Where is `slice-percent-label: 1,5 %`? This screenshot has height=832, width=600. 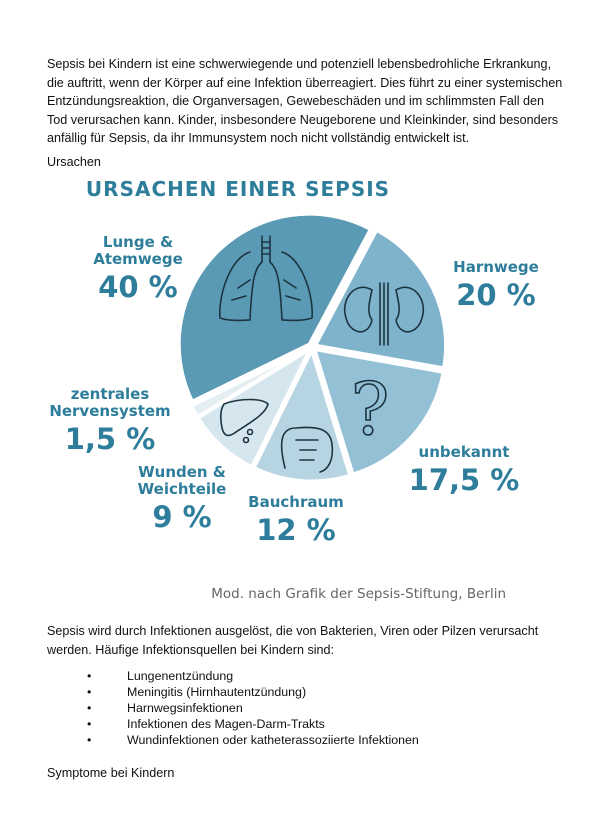 slice-percent-label: 1,5 % is located at coordinates (110, 439).